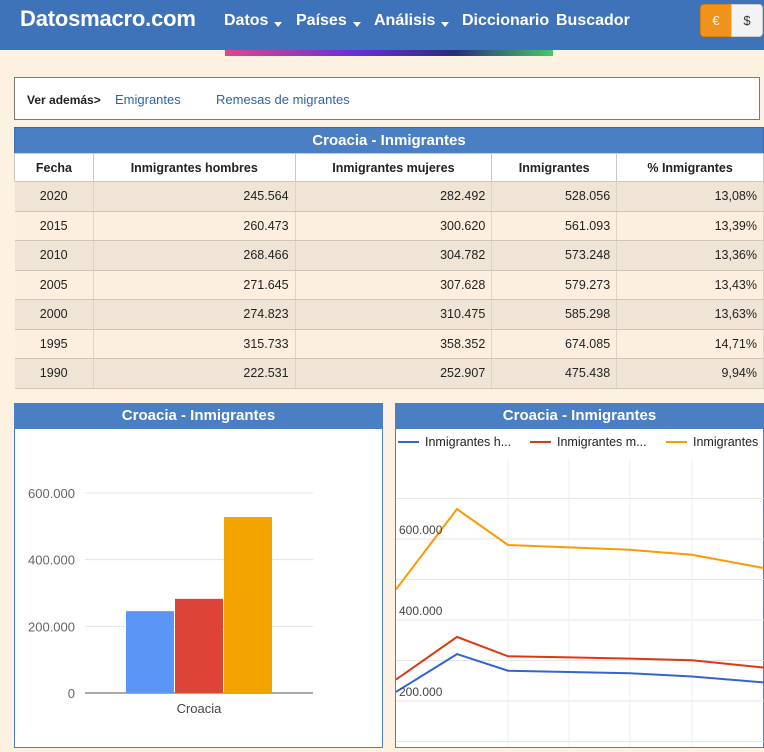  I want to click on nav-item-paises: Países, so click(328, 21).